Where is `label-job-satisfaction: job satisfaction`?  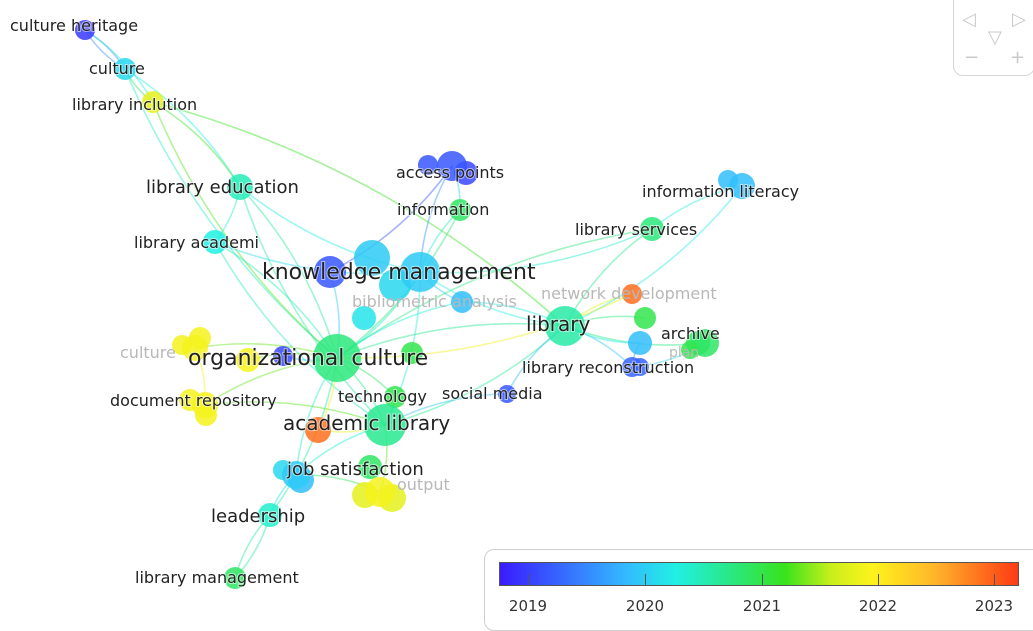 label-job-satisfaction: job satisfaction is located at coordinates (355, 469).